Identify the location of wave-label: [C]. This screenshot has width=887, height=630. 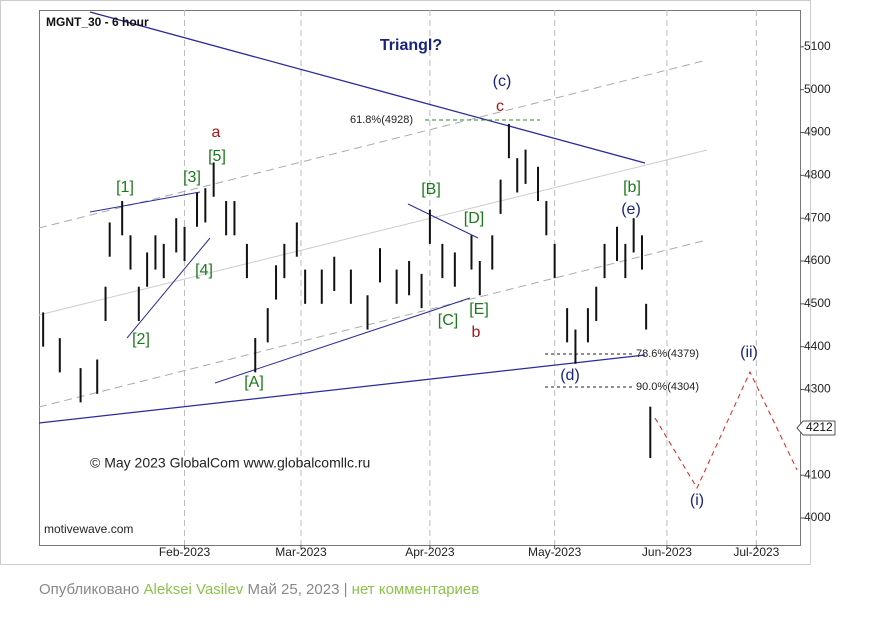
(448, 320).